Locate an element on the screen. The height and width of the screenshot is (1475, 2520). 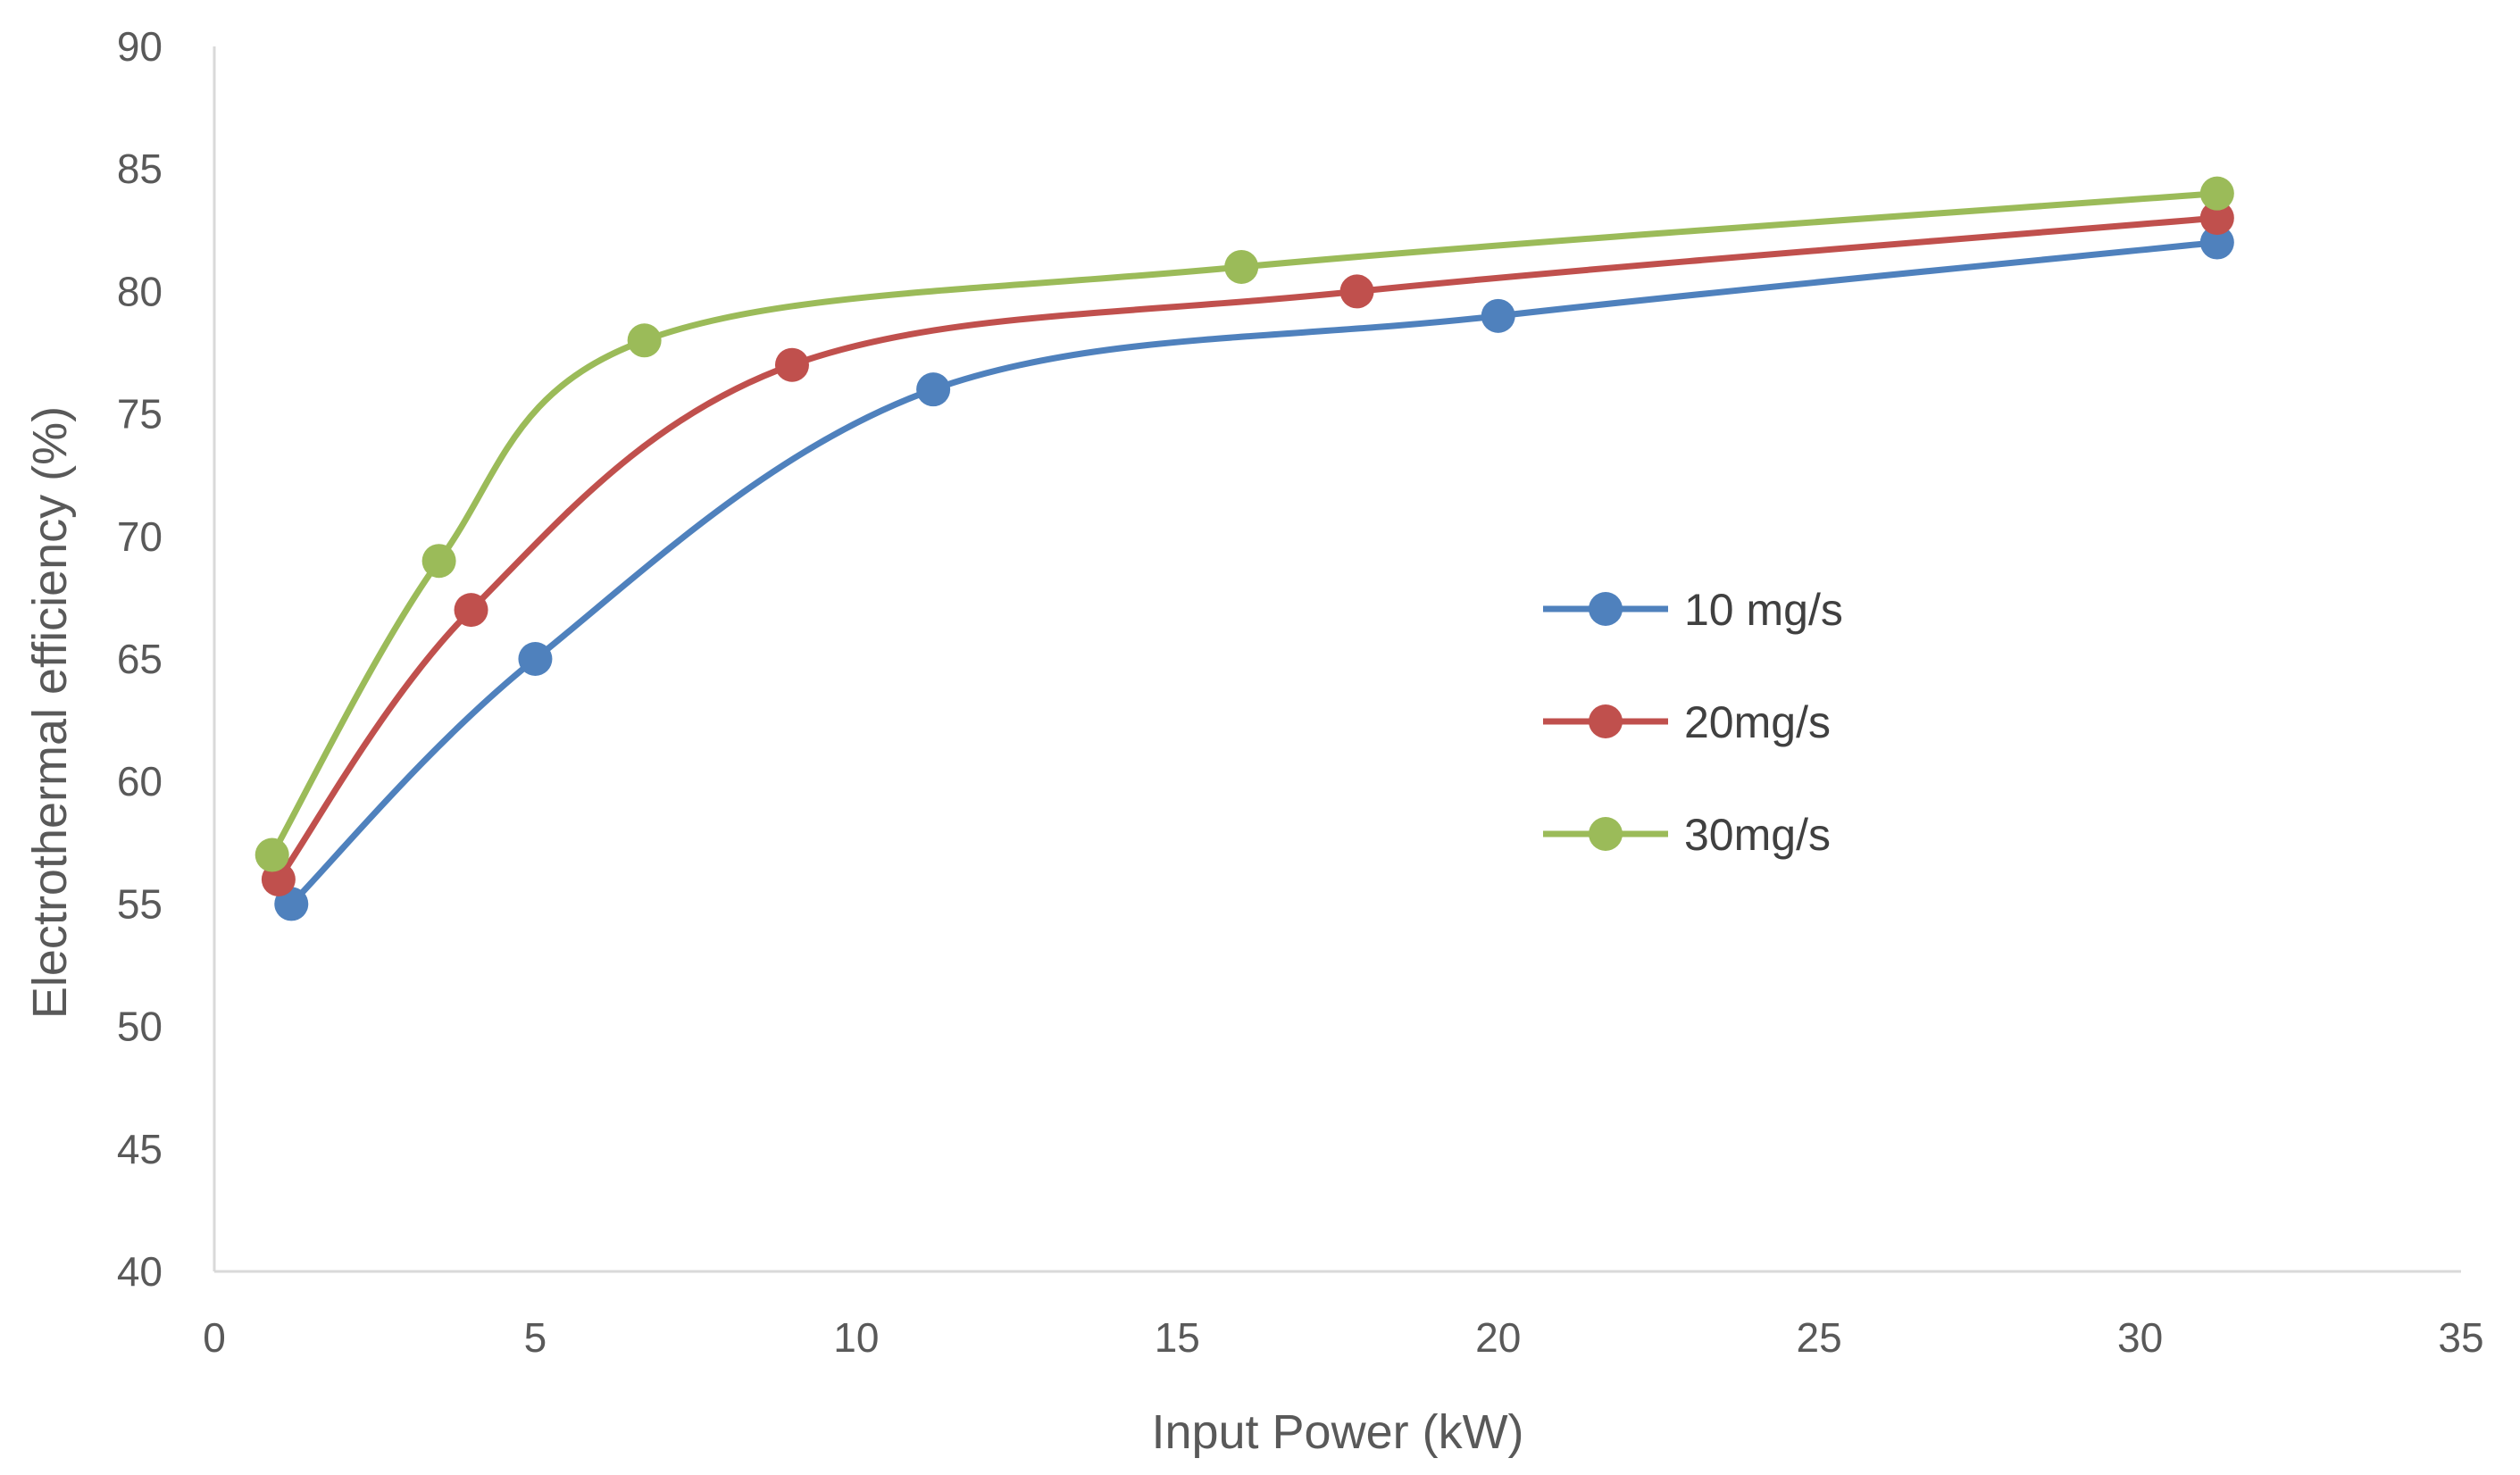
x-tick-label: 20 is located at coordinates (1498, 1338).